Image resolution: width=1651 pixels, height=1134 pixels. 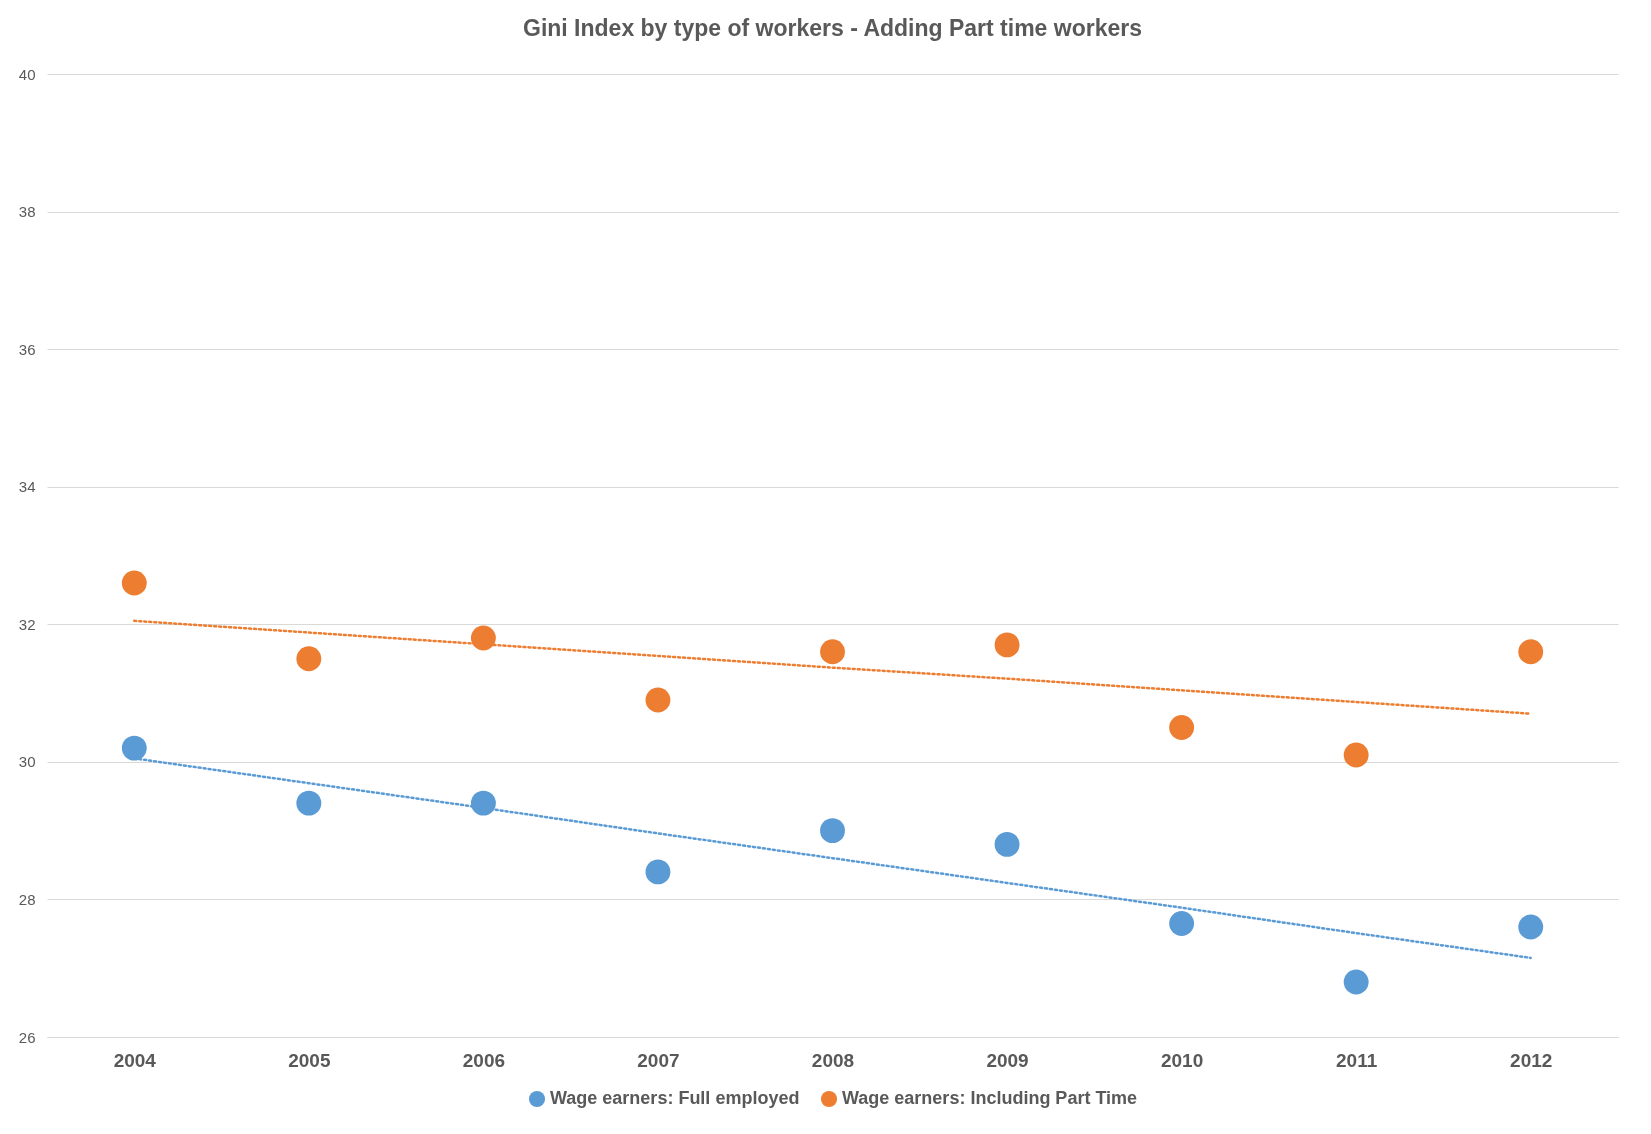 I want to click on x-tick-label: 2011, so click(x=1357, y=1060).